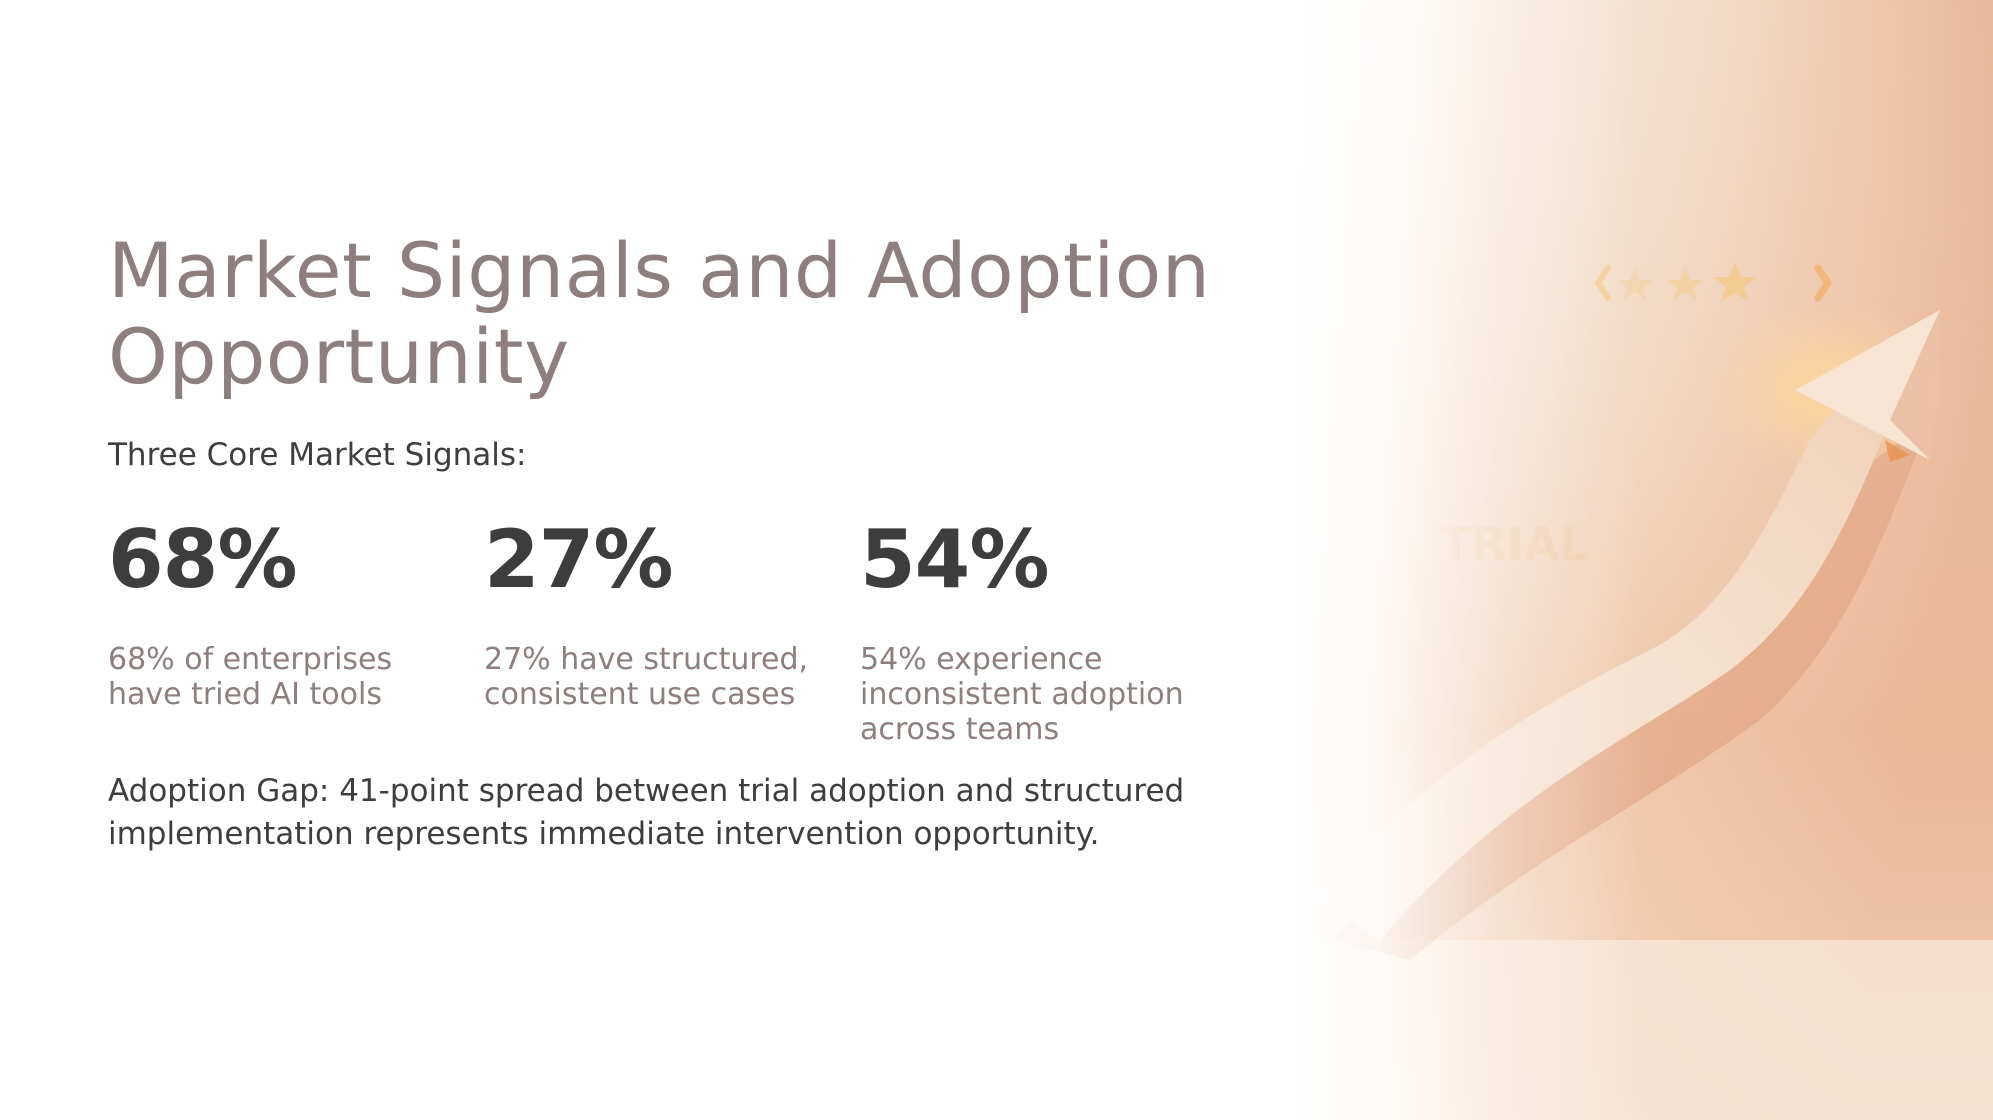 Image resolution: width=1993 pixels, height=1120 pixels. Describe the element at coordinates (1514, 544) in the screenshot. I see `watermark-text: TRIAL` at that location.